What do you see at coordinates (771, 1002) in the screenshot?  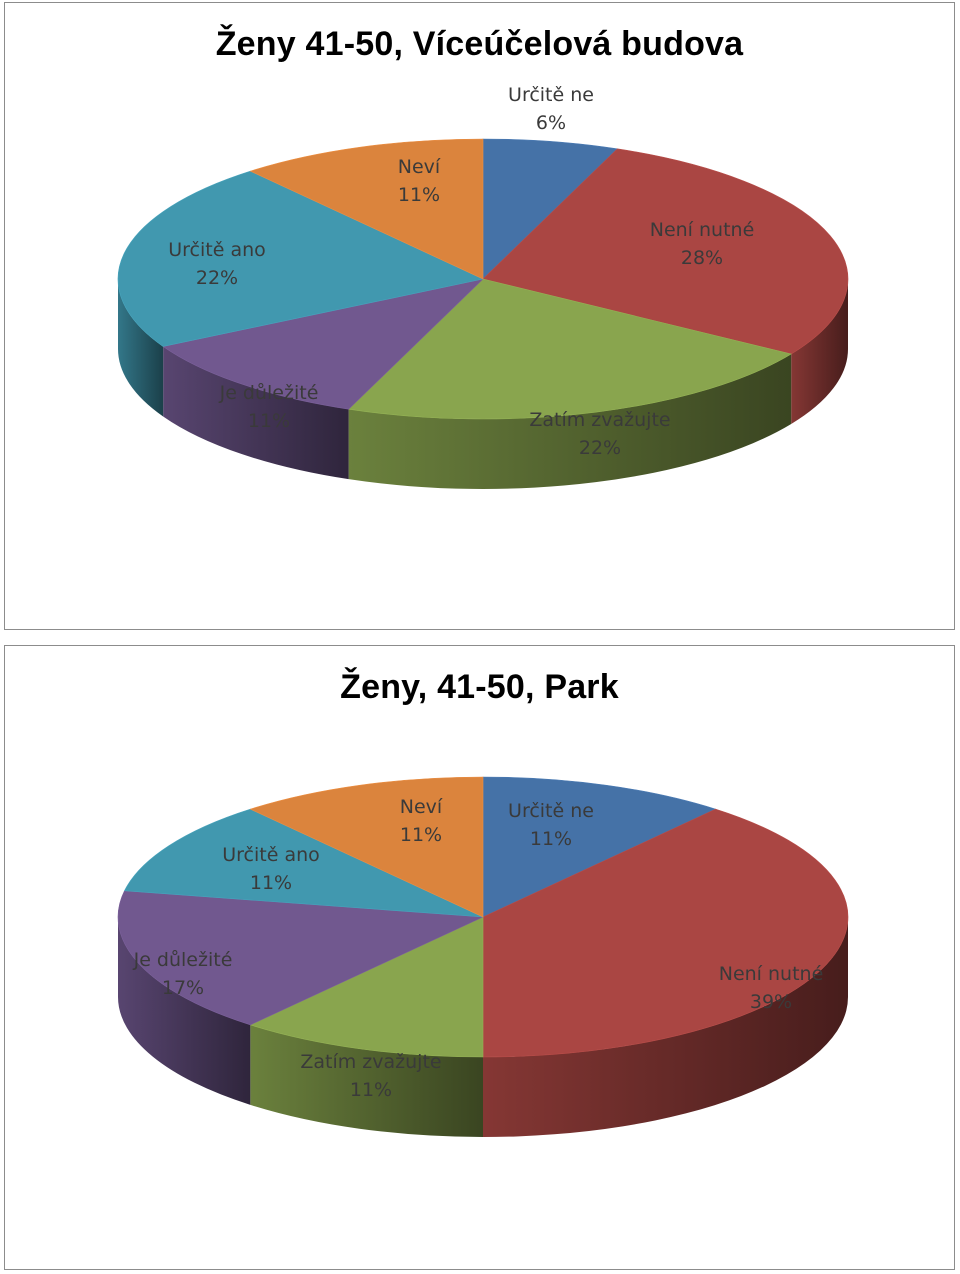 I see `slice-value-label: 39%` at bounding box center [771, 1002].